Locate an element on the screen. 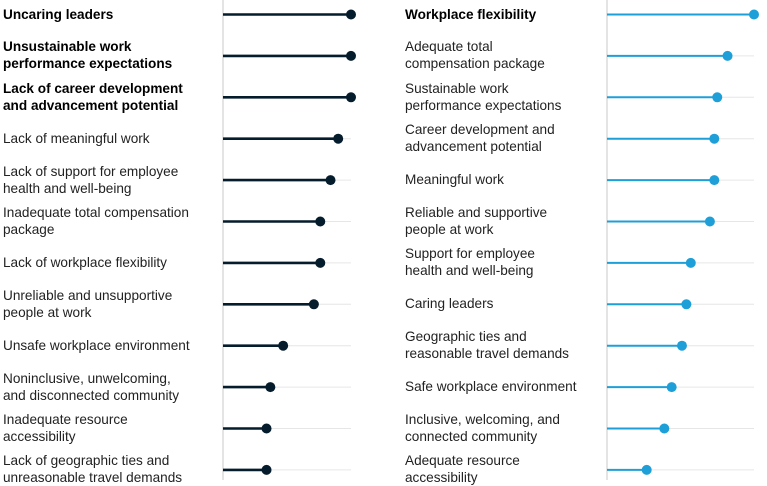 The image size is (767, 486). category-label-line: Unsafe workplace environment is located at coordinates (96, 345).